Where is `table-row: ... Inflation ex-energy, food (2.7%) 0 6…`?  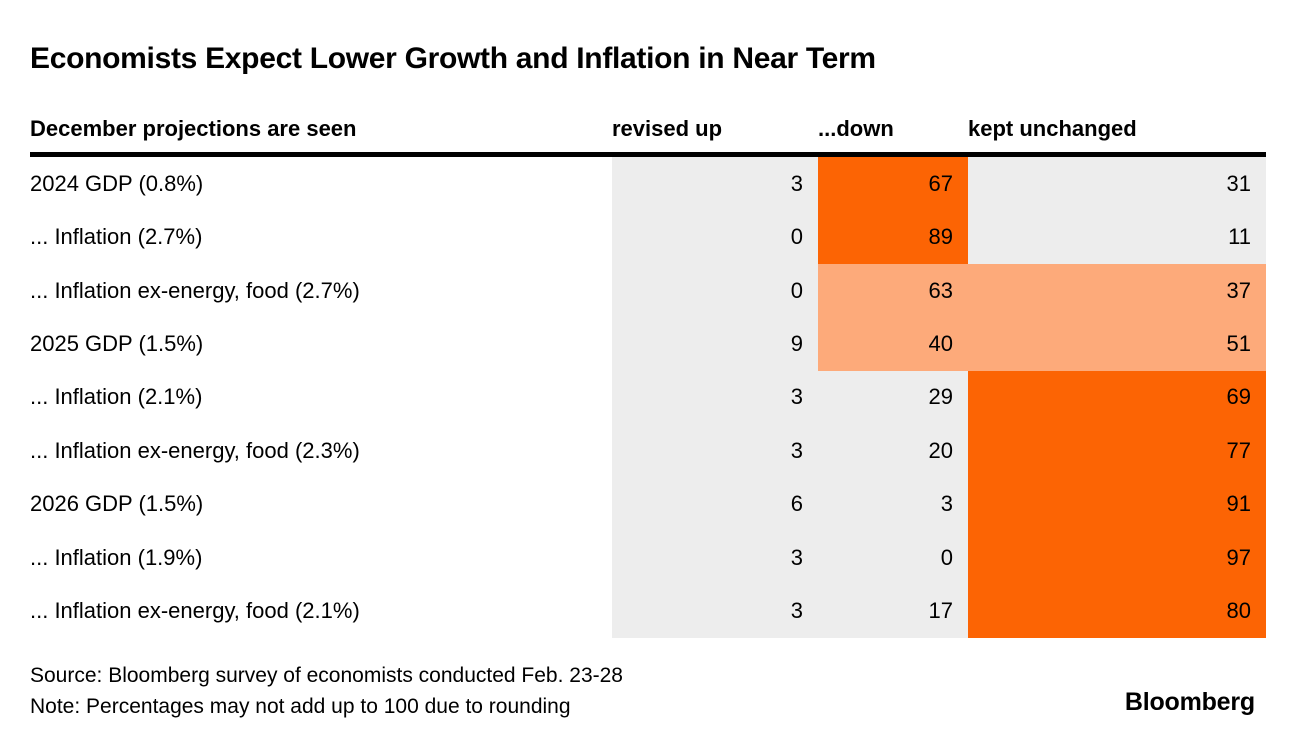
table-row: ... Inflation ex-energy, food (2.7%) 0 6… is located at coordinates (648, 290).